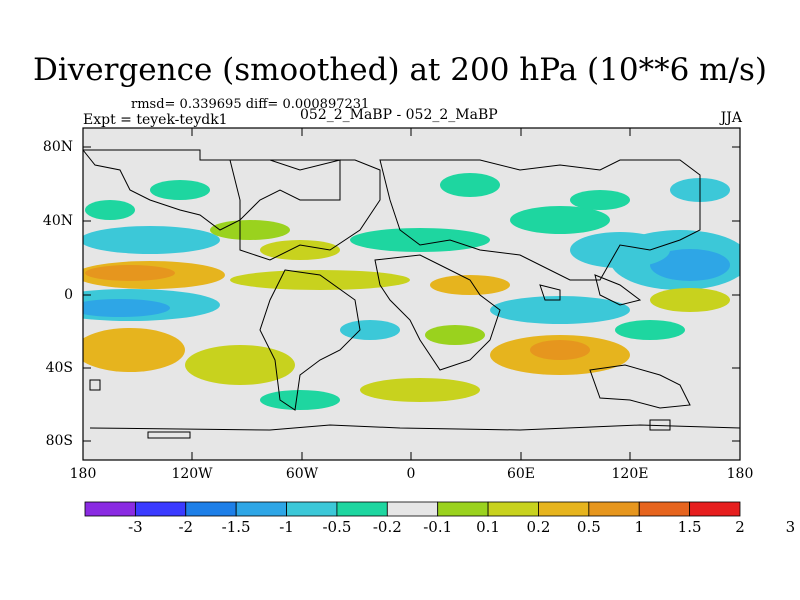 This screenshot has width=800, height=600. What do you see at coordinates (411, 474) in the screenshot?
I see `lon-label-0: 0` at bounding box center [411, 474].